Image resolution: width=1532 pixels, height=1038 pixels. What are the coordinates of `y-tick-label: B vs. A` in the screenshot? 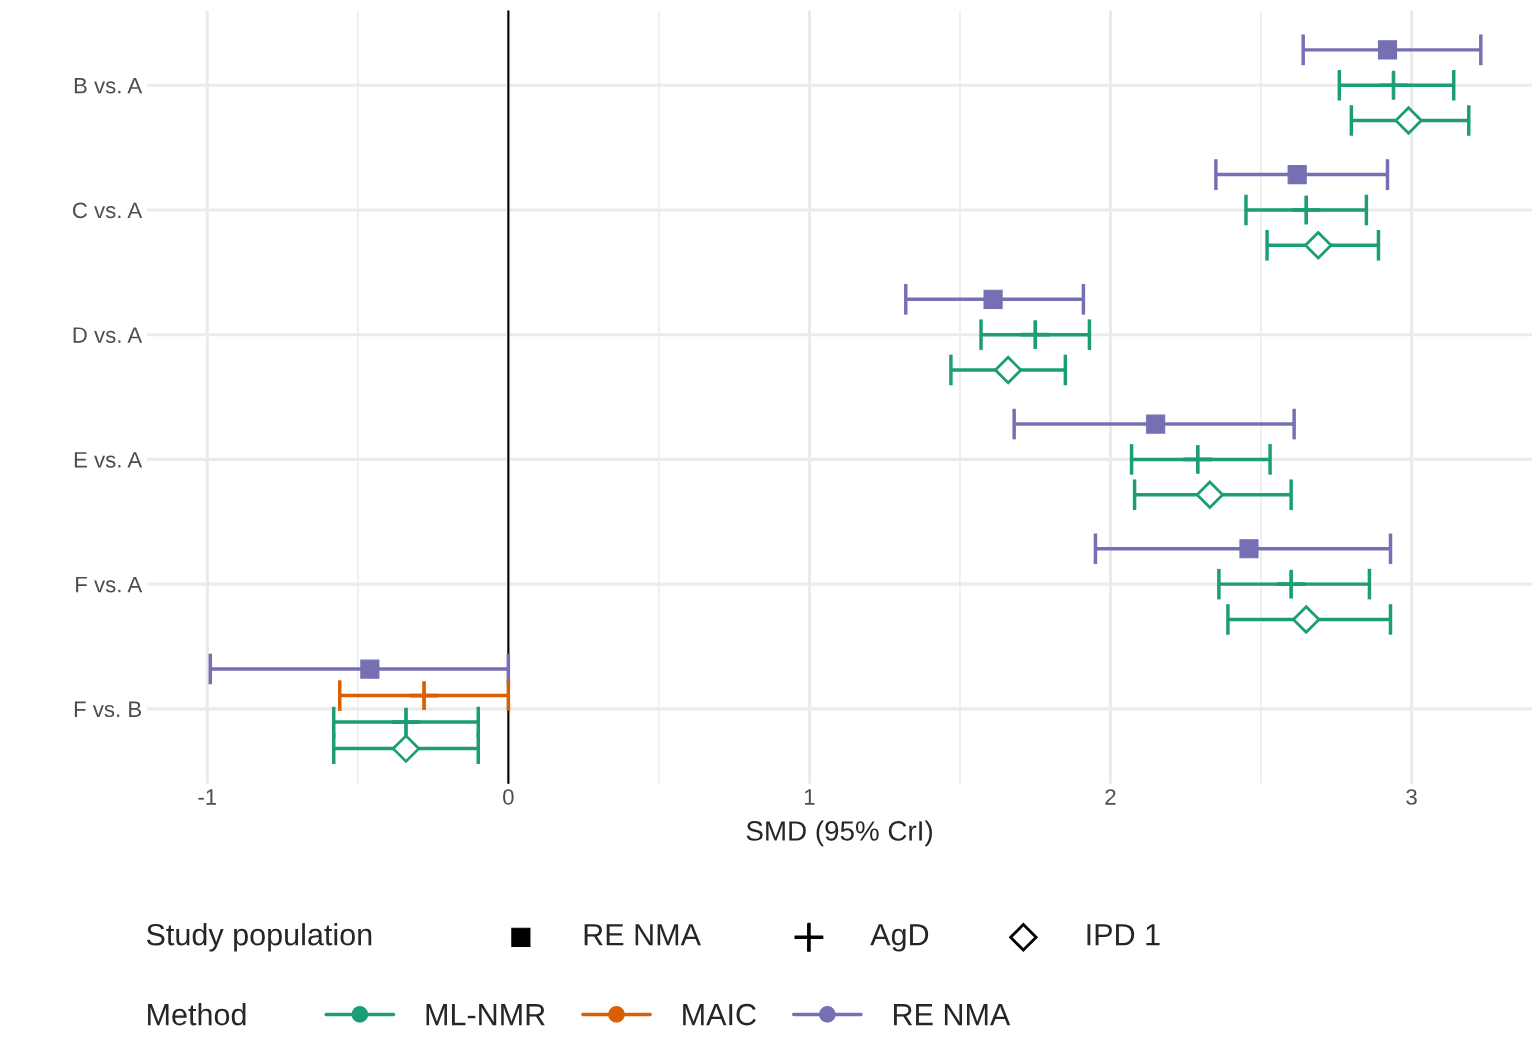 It's located at (108, 85).